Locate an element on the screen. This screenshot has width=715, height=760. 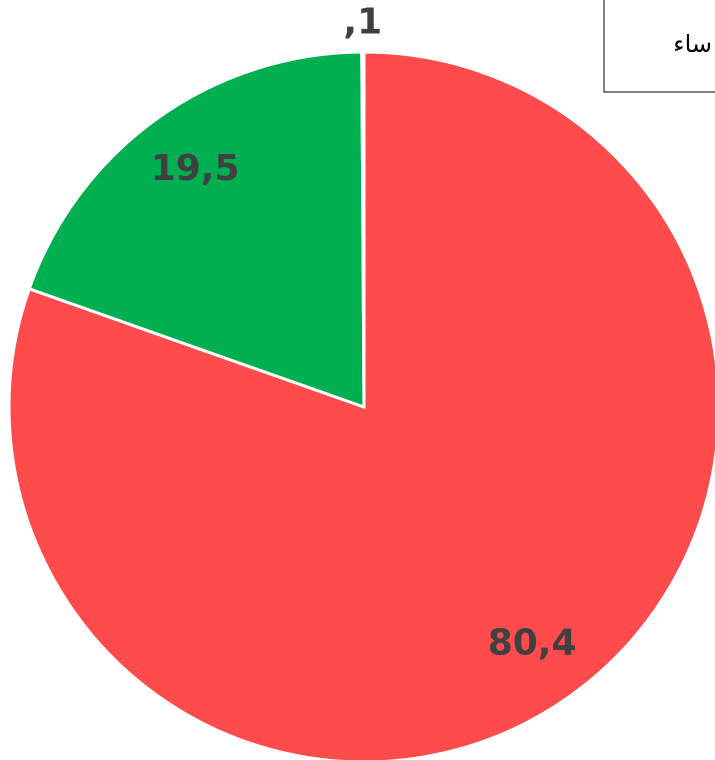
value-label: 80,4 is located at coordinates (532, 643).